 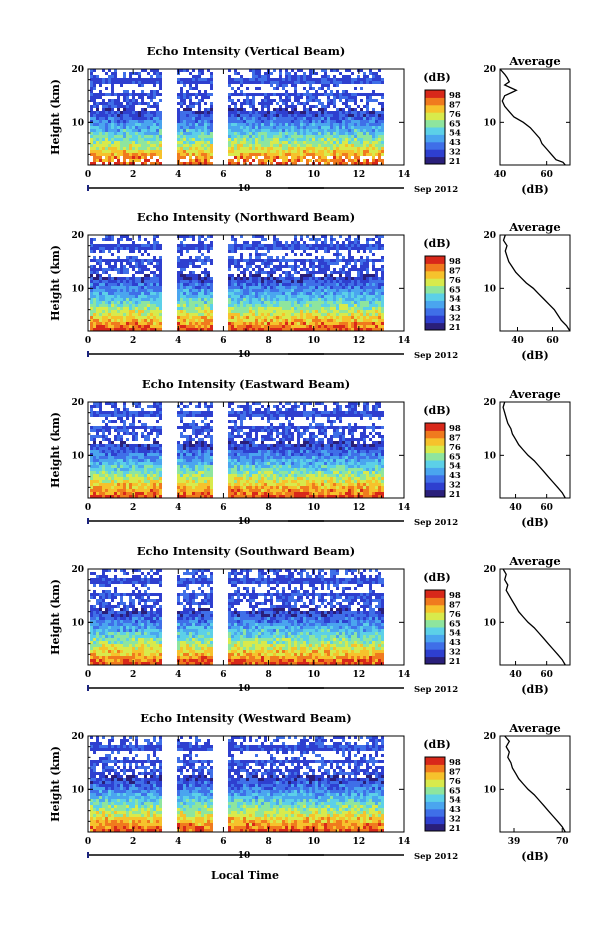 What do you see at coordinates (246, 384) in the screenshot?
I see `chart-title: Echo Intensity (Eastward Beam)` at bounding box center [246, 384].